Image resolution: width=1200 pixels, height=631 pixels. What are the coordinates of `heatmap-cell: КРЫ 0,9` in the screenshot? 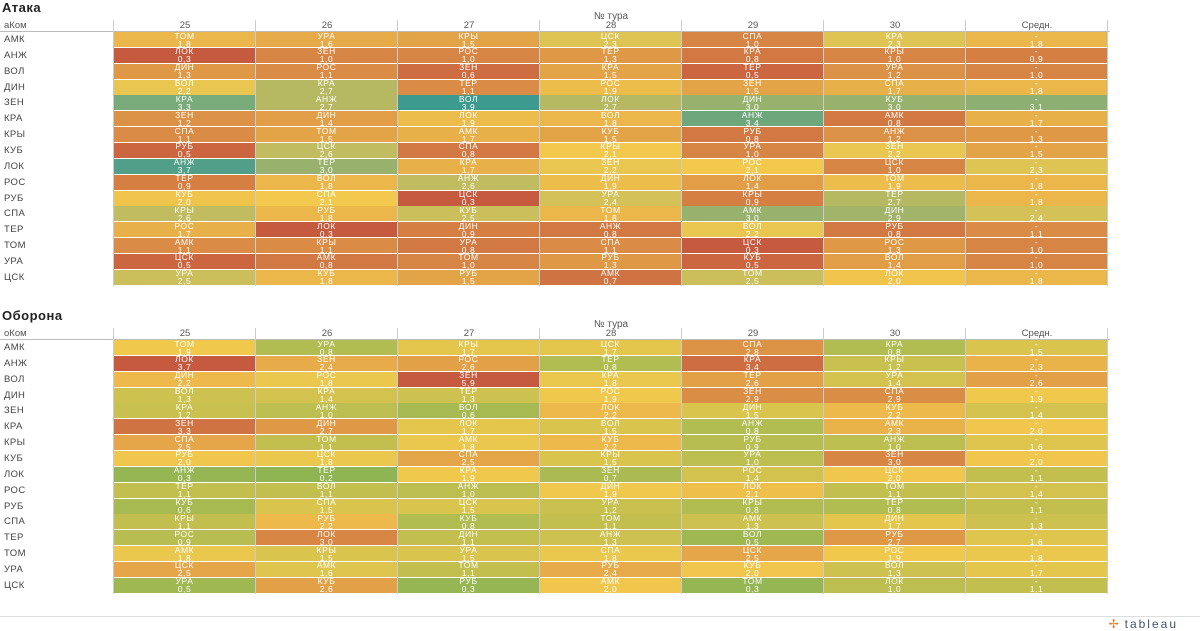 It's located at (753, 198).